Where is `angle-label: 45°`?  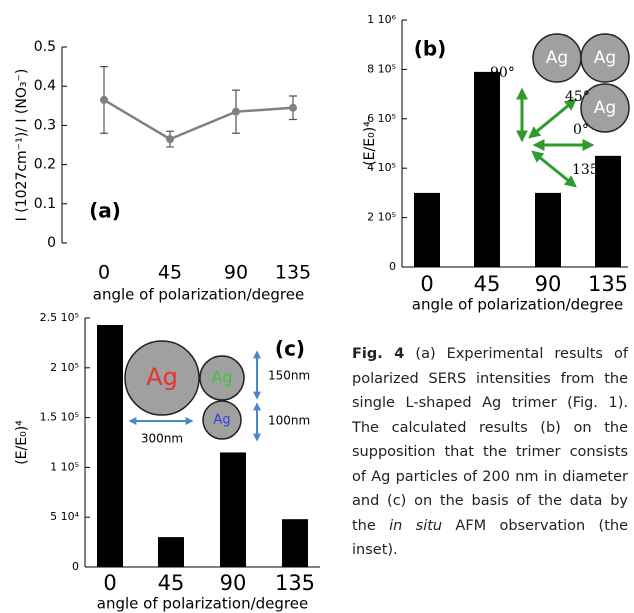 angle-label: 45° is located at coordinates (577, 97).